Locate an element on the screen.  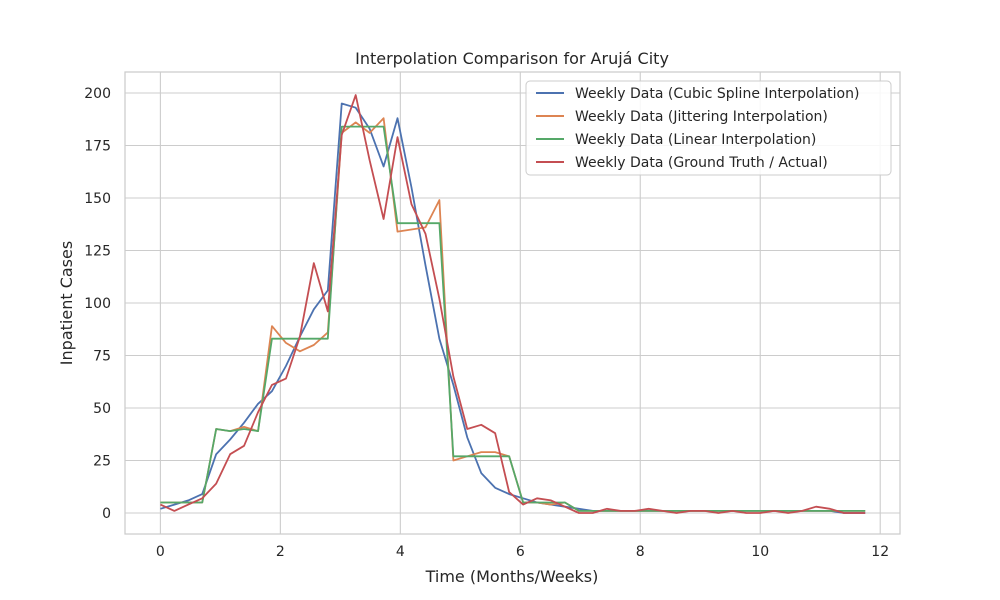
y-tick-label: 75 is located at coordinates (102, 357).